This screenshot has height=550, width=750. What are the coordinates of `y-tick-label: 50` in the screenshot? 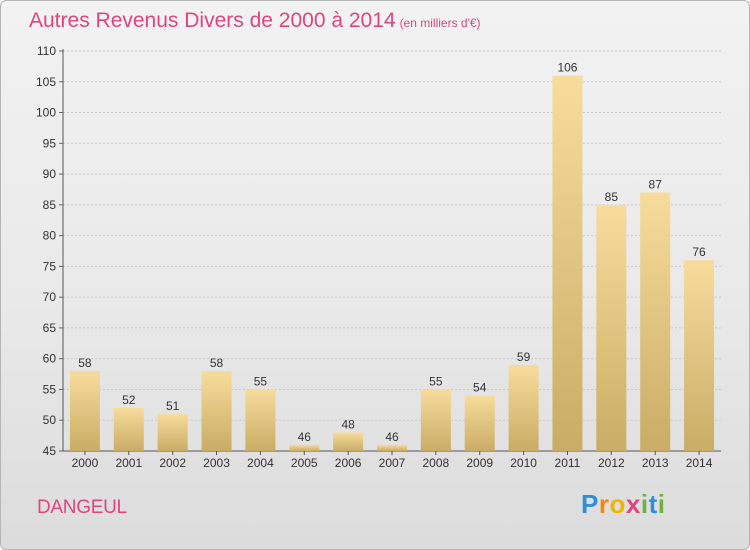 It's located at (50, 420).